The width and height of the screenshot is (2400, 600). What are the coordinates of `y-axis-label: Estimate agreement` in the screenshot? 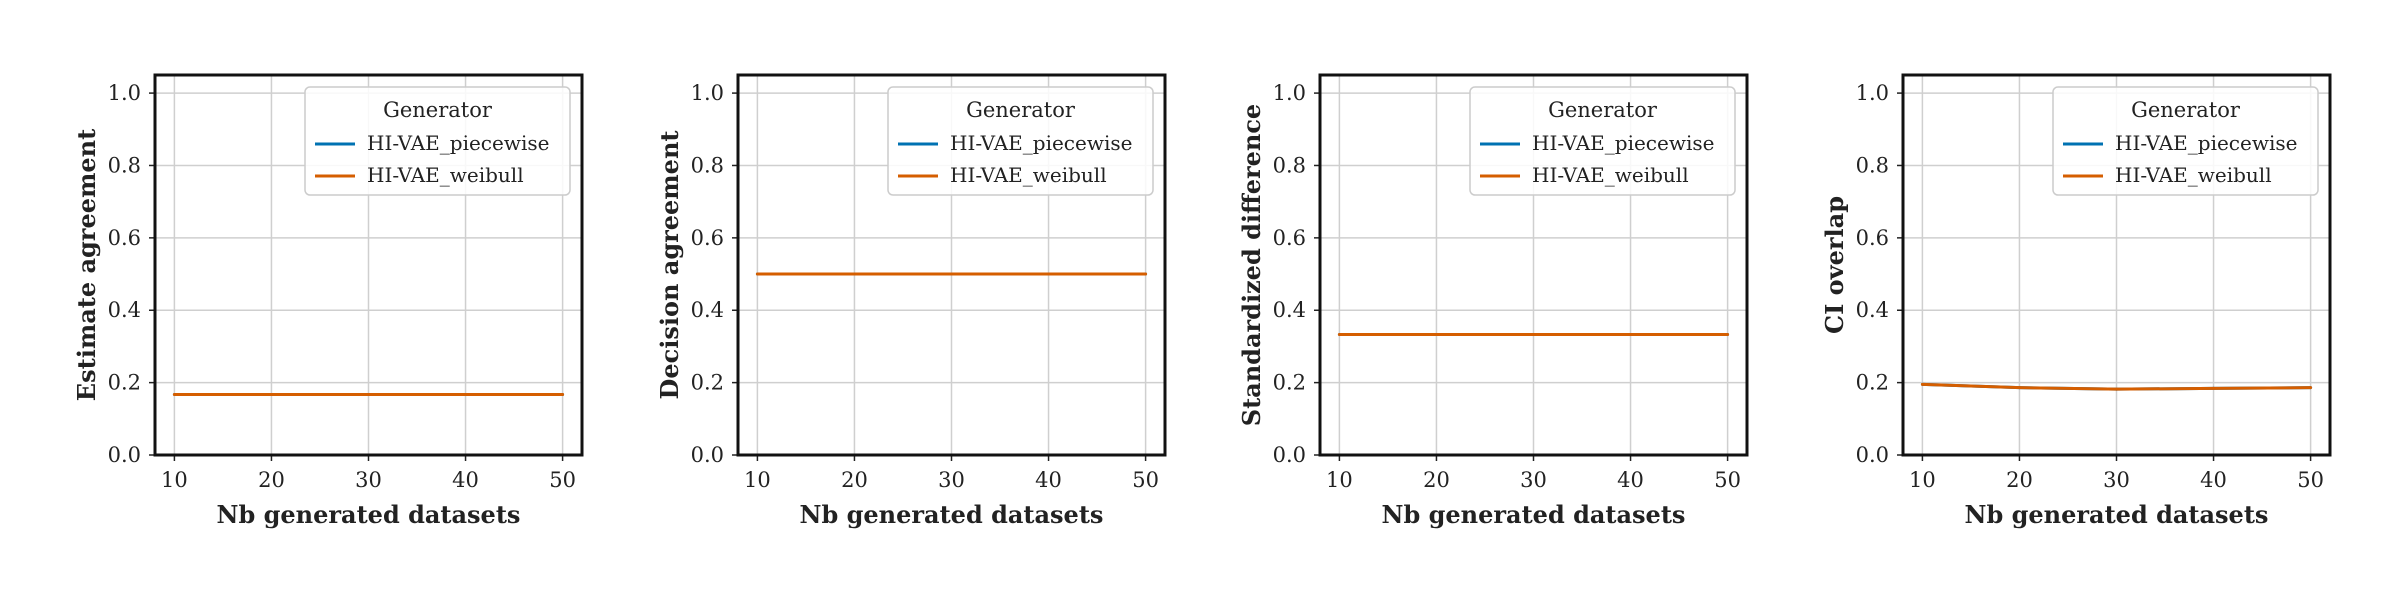 It's located at (86, 265).